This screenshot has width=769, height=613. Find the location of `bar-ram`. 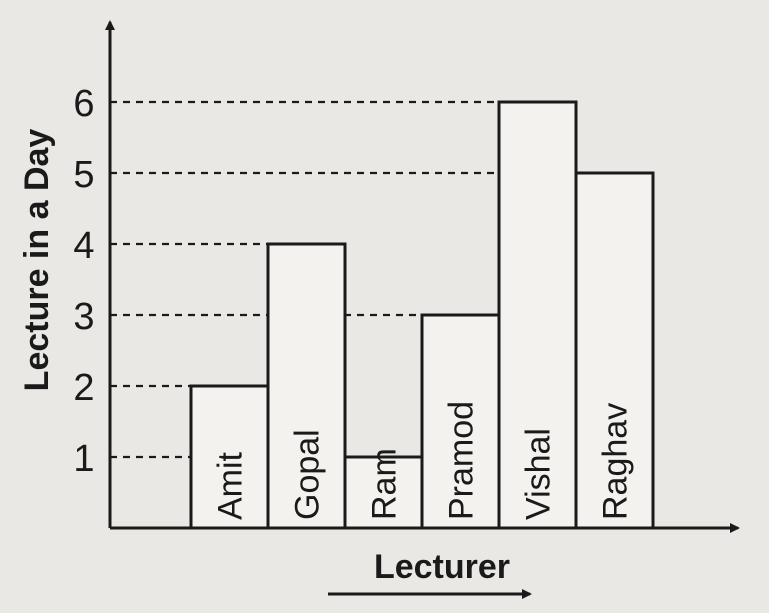

bar-ram is located at coordinates (383, 492).